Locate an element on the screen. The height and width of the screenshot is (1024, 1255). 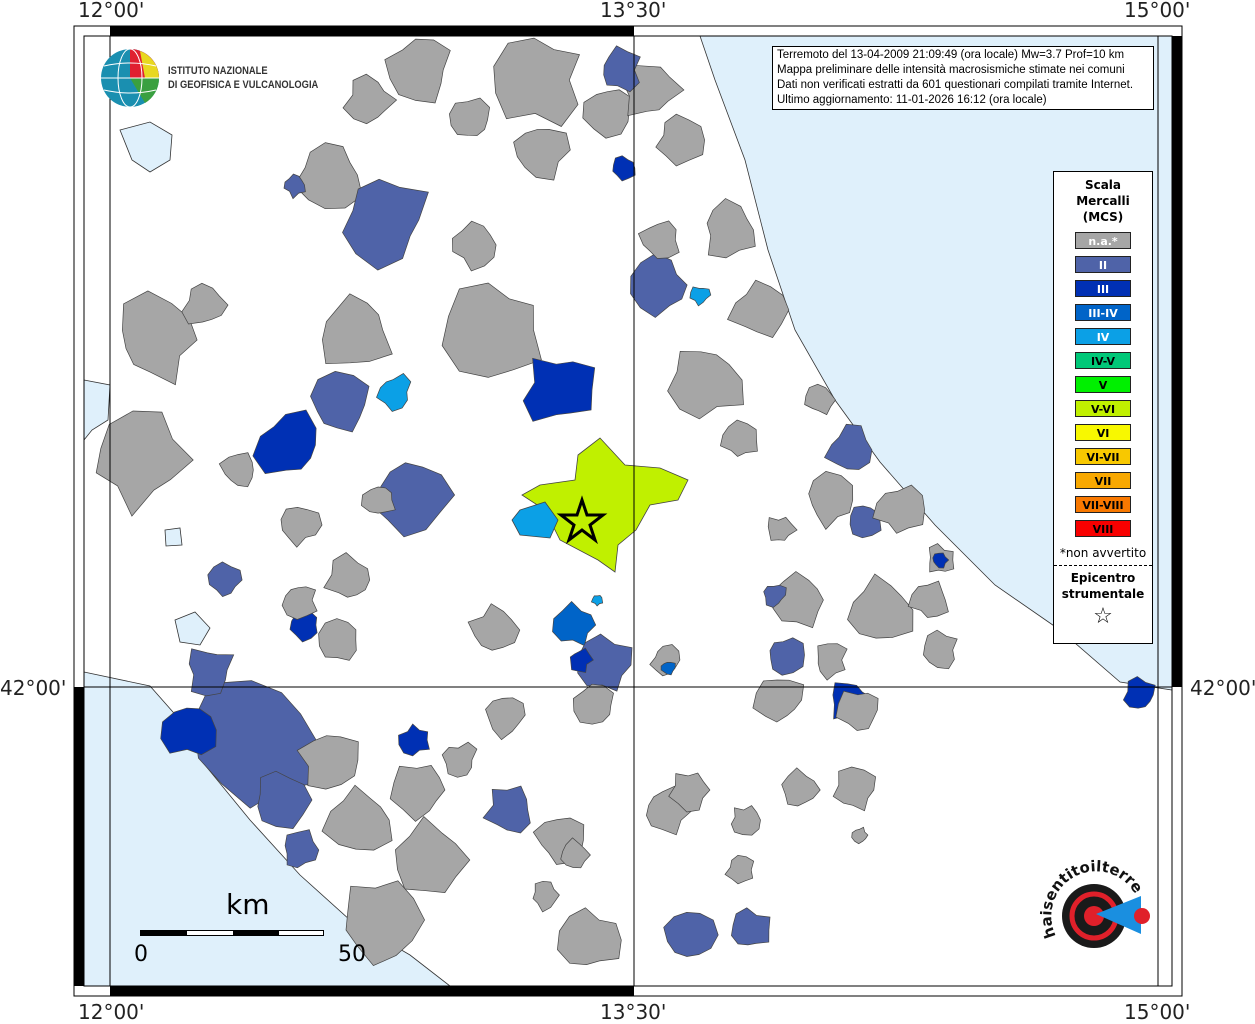
lon-label-bottom: 15°00' is located at coordinates (1157, 1012).